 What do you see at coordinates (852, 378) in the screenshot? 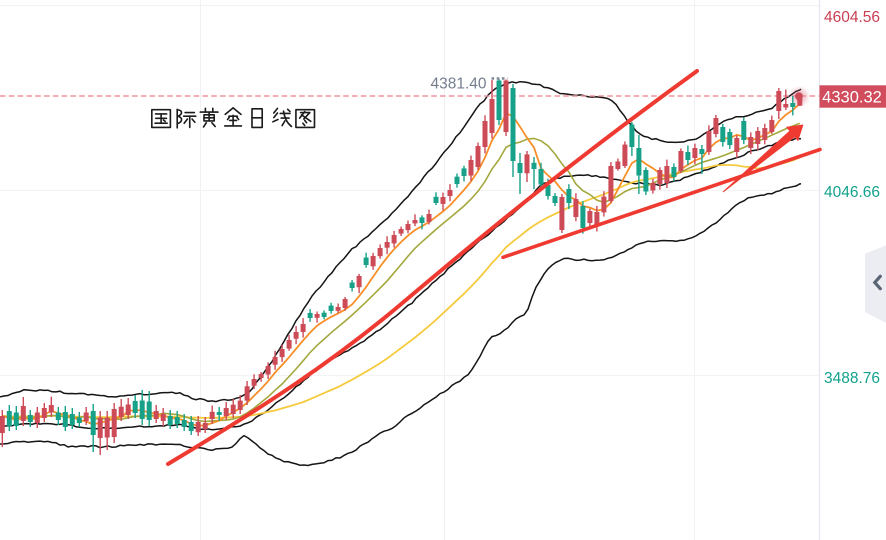
I see `svg-text: 3488.76` at bounding box center [852, 378].